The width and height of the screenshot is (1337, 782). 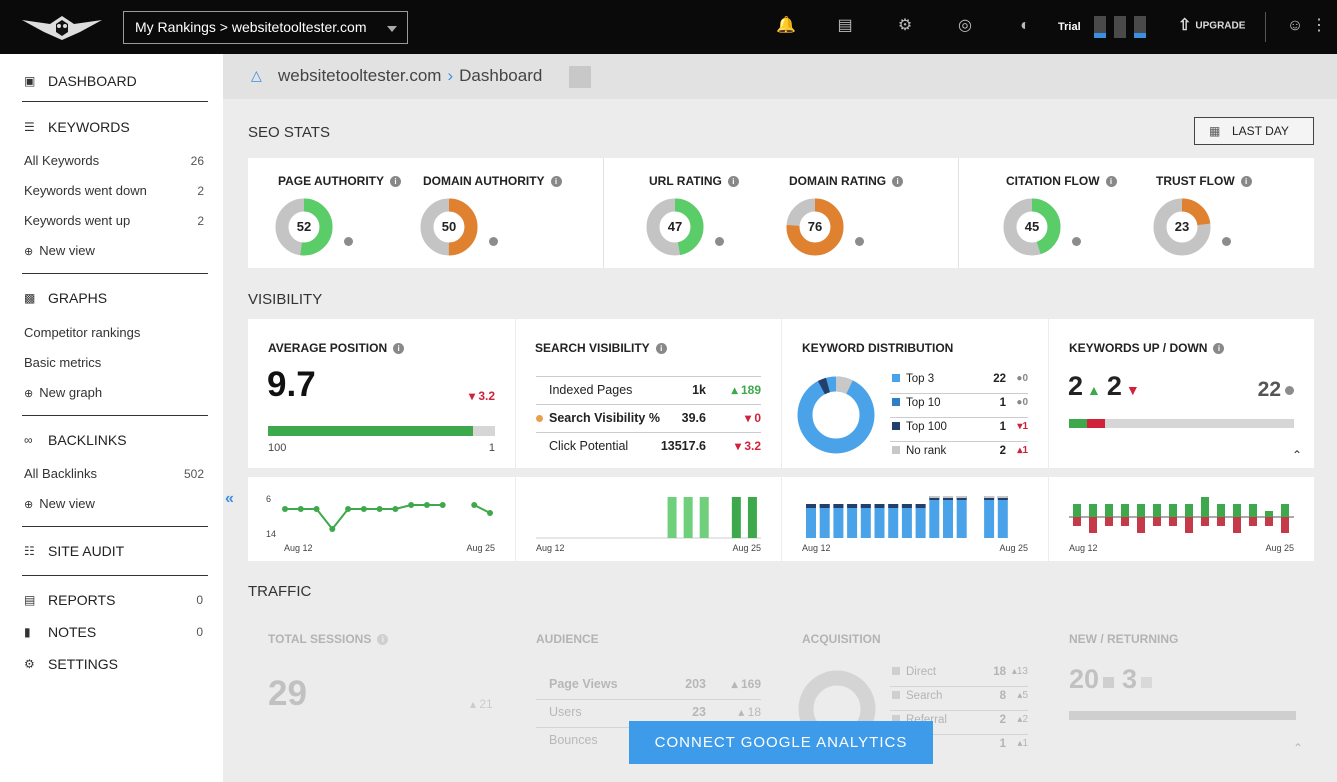 What do you see at coordinates (786, 25) in the screenshot?
I see `bell-icon: 🔔` at bounding box center [786, 25].